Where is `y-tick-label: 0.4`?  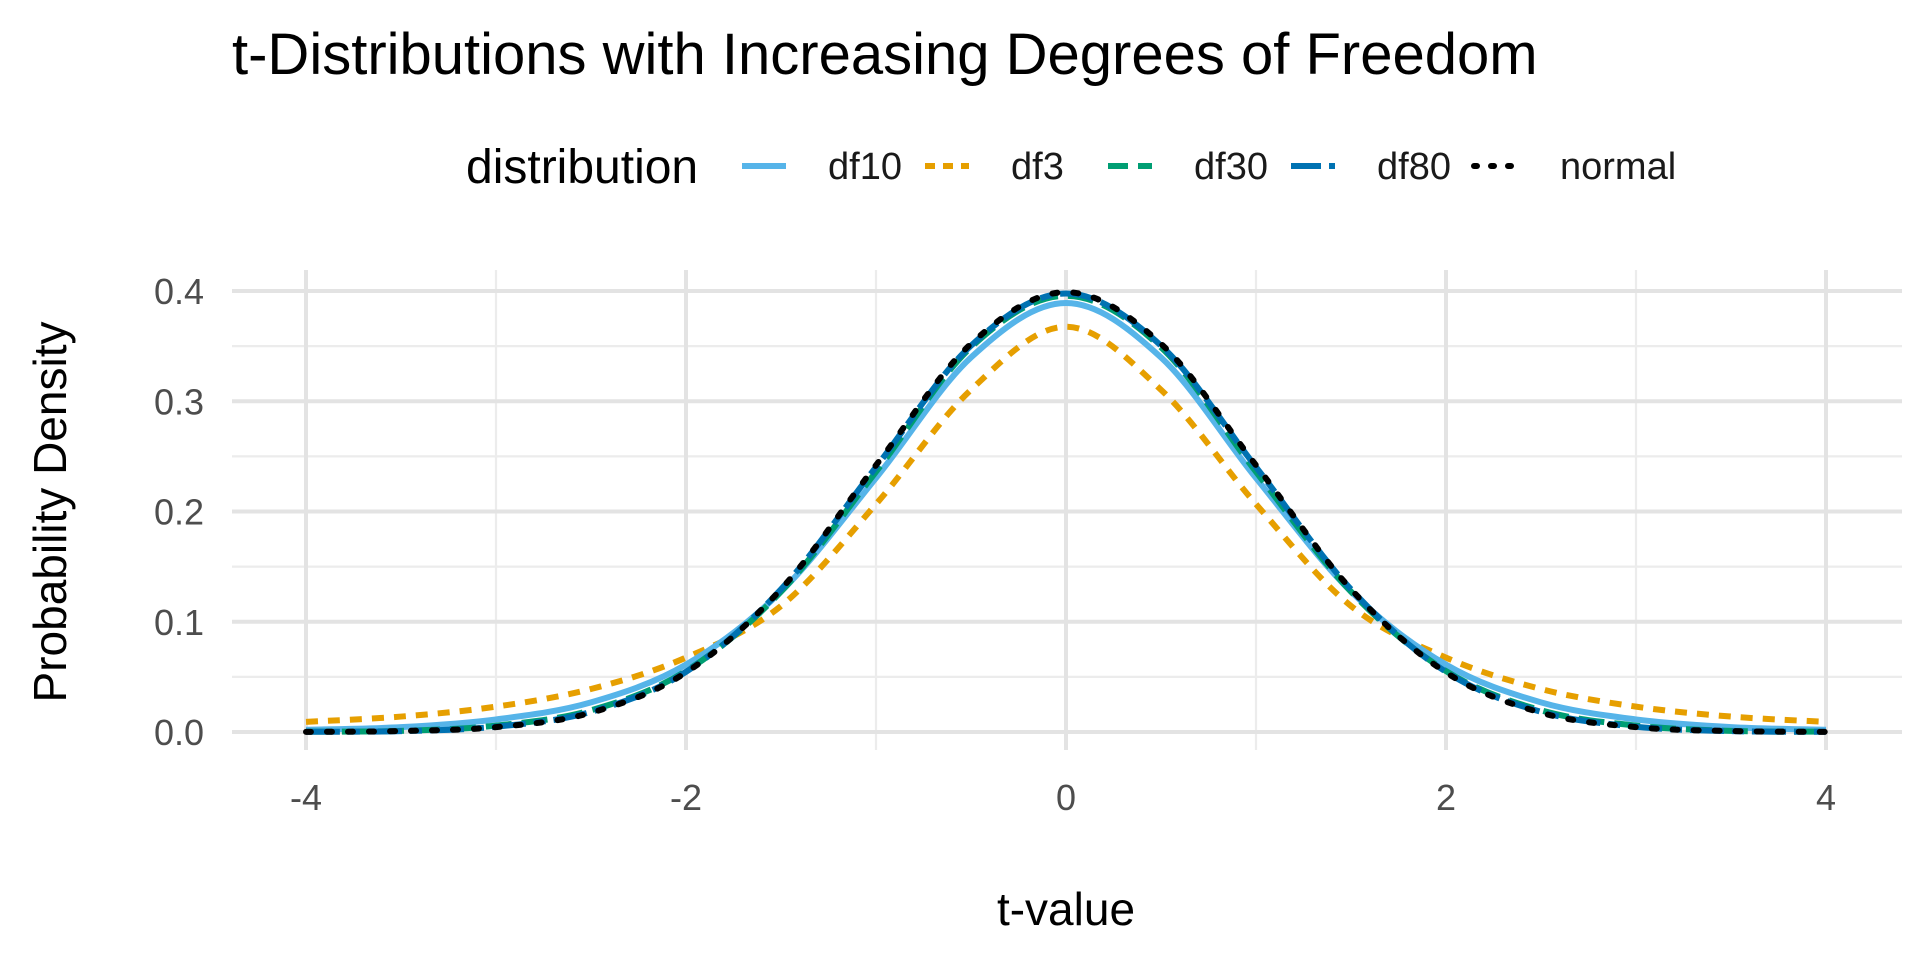 y-tick-label: 0.4 is located at coordinates (179, 291).